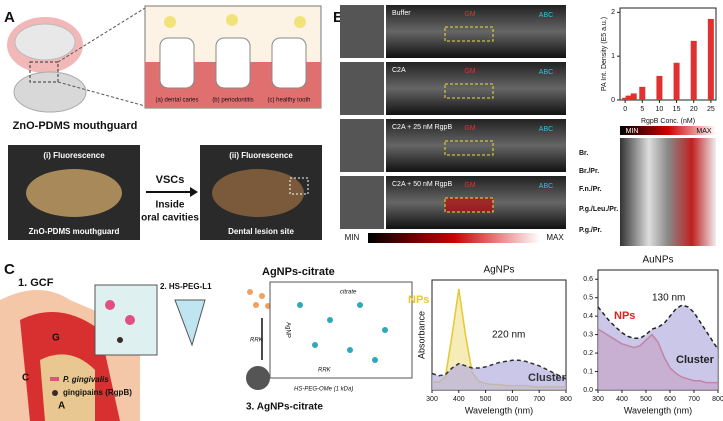 The height and width of the screenshot is (421, 723). What do you see at coordinates (299, 186) in the screenshot?
I see `lesion-box` at bounding box center [299, 186].